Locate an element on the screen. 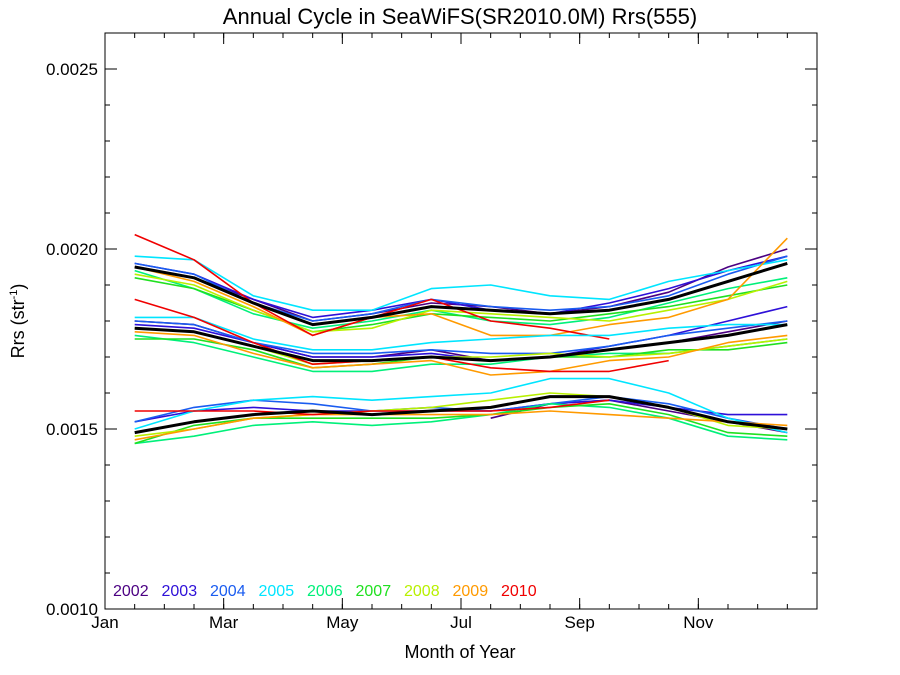 The height and width of the screenshot is (675, 900). x-tick-label: Mar is located at coordinates (224, 622).